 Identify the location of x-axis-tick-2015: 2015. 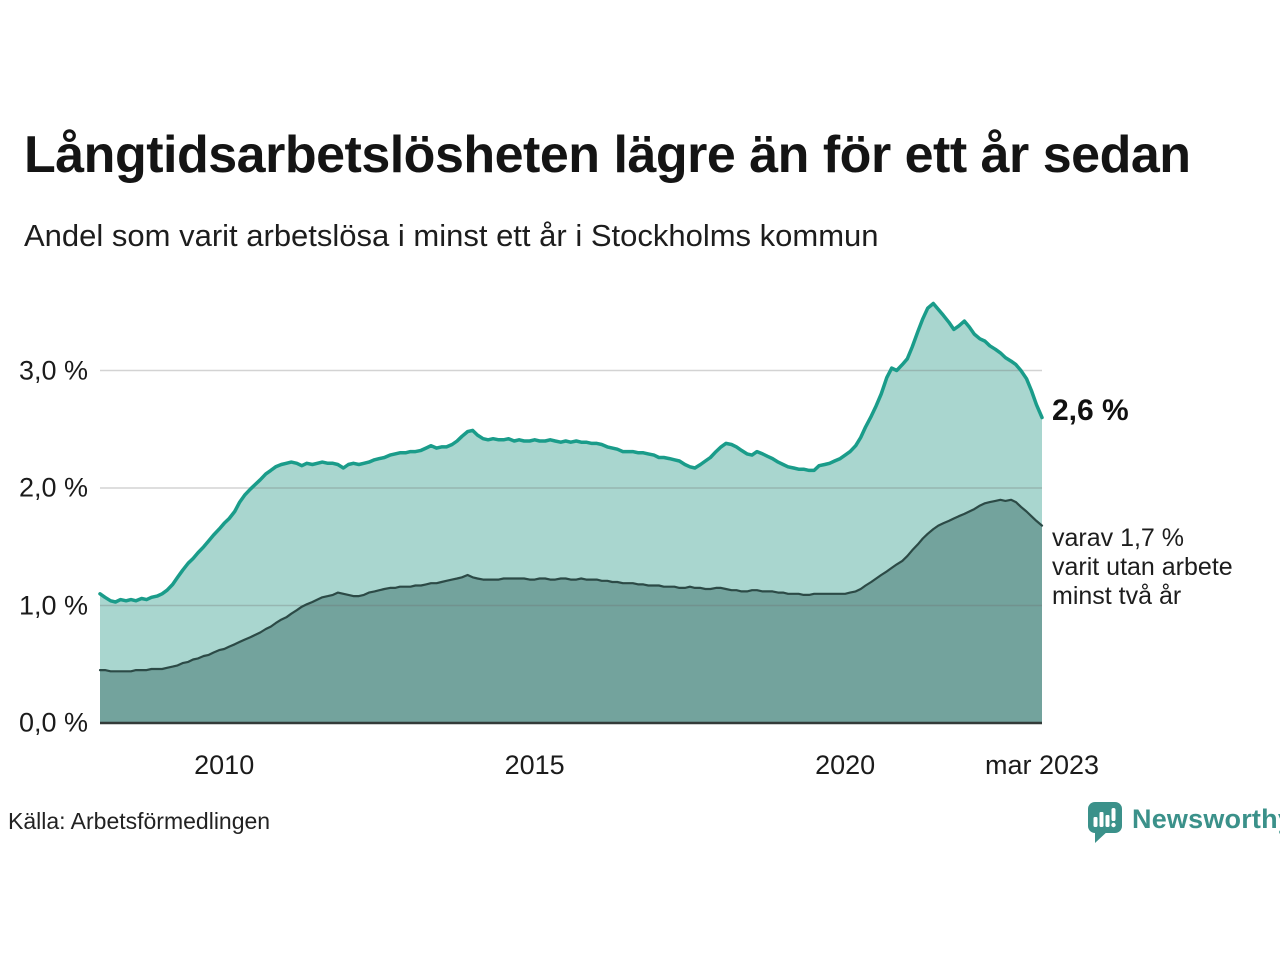
(534, 765).